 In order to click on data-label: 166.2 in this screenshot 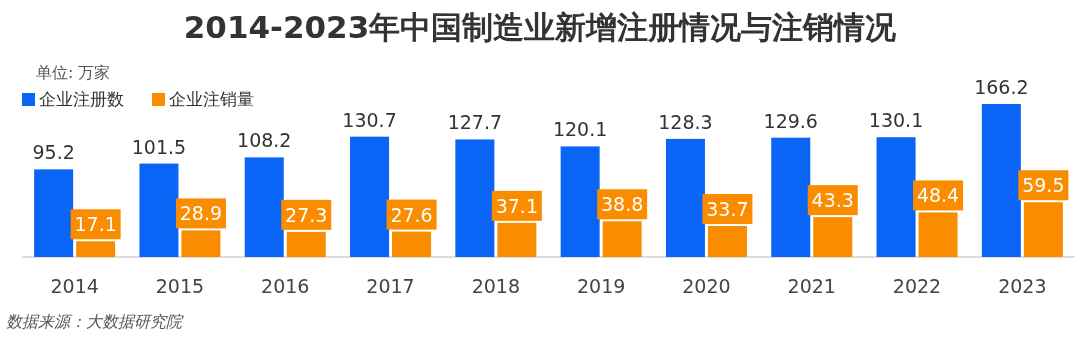, I will do `click(1001, 87)`.